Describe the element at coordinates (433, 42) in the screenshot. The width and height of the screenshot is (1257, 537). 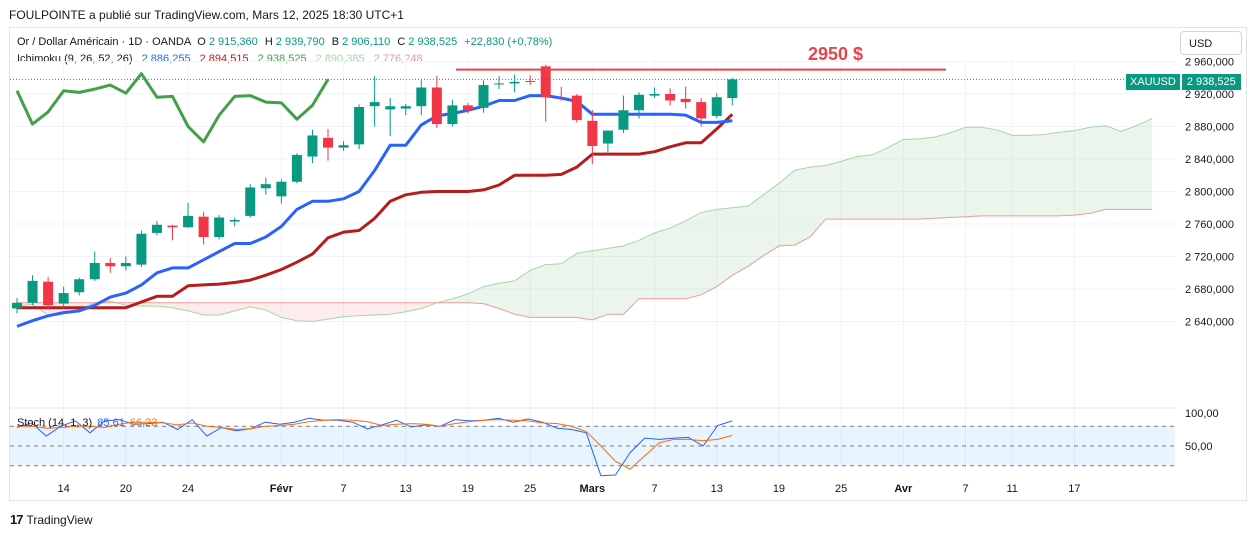
I see `close-value: 2 938,525` at that location.